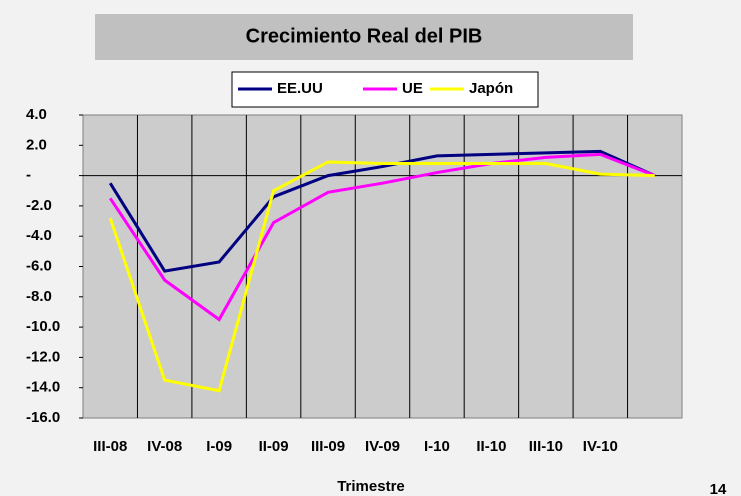 The image size is (741, 496). I want to click on legend-label: UE, so click(412, 88).